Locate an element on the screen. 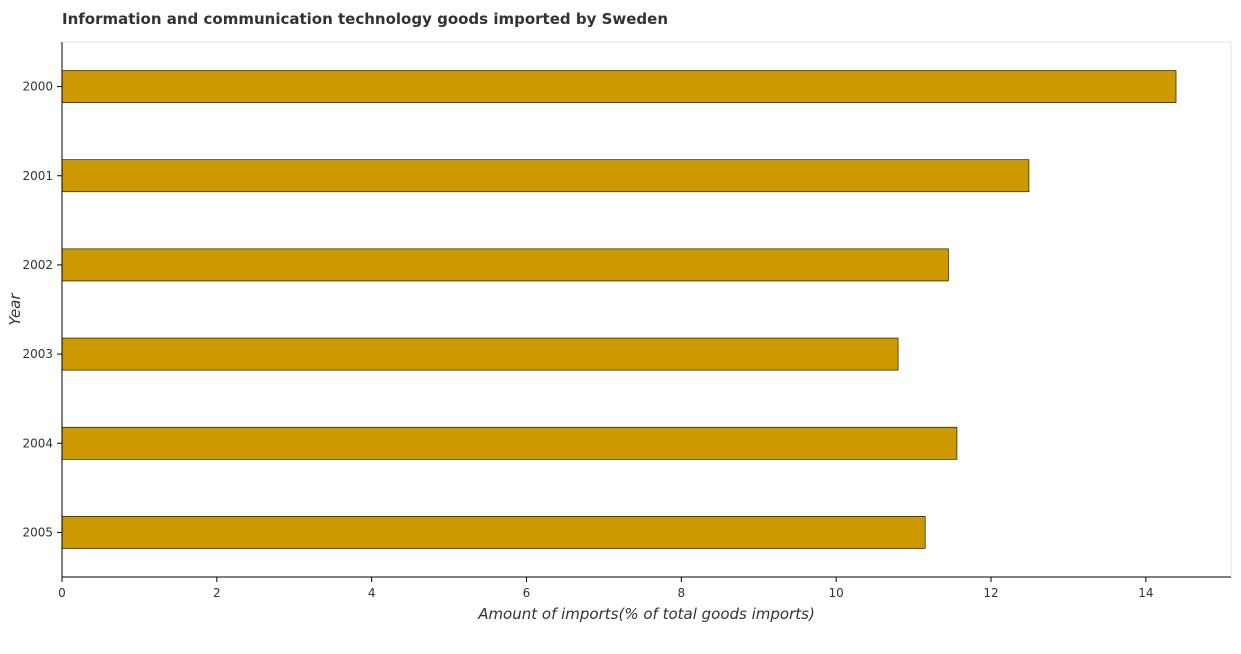 The image size is (1241, 654). bar-2001 is located at coordinates (545, 176).